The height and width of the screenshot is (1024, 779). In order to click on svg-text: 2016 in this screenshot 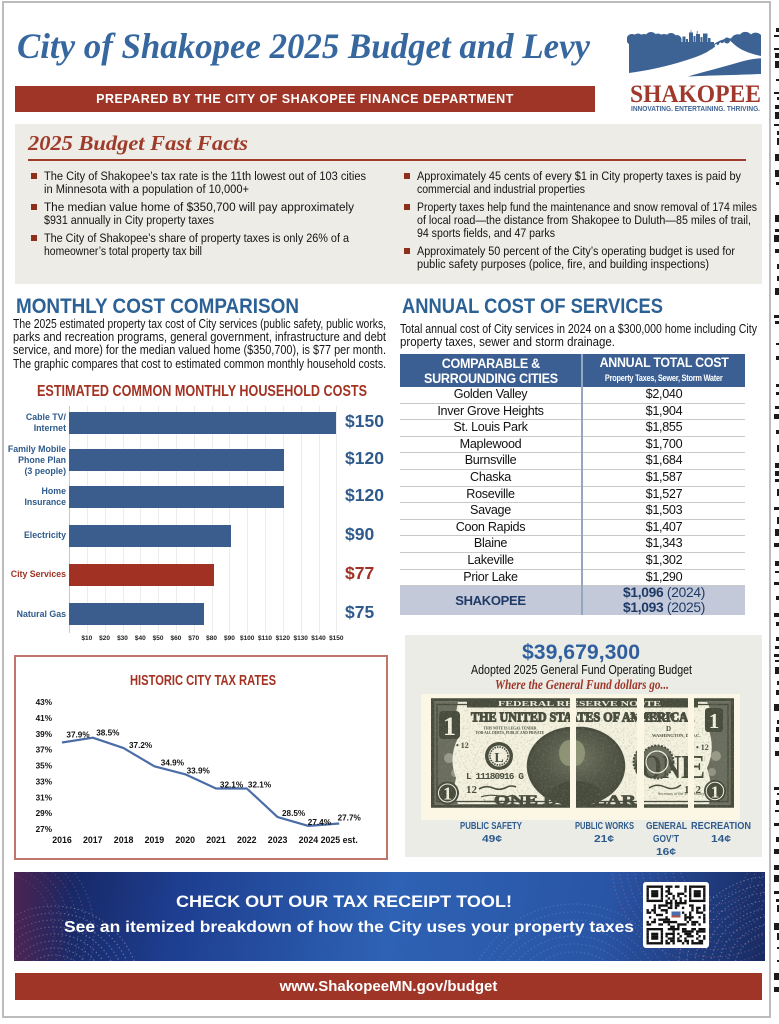, I will do `click(62, 840)`.